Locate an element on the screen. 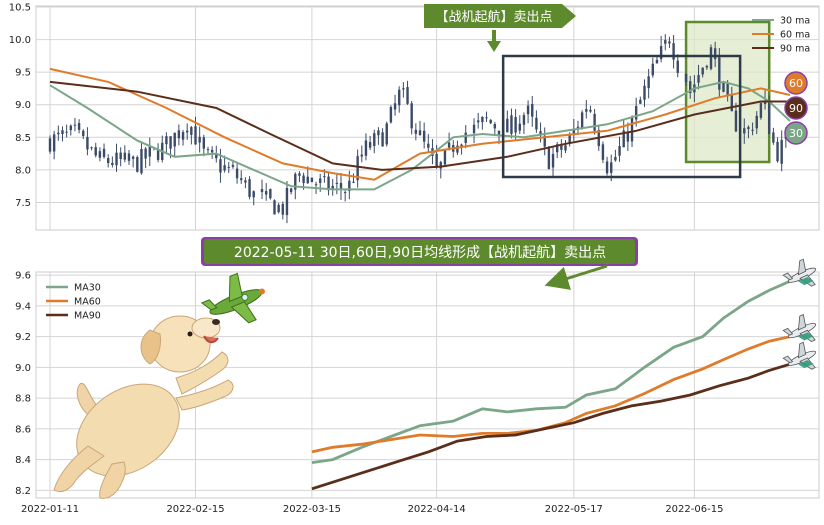 The image size is (824, 525). legend-label: MA30 is located at coordinates (87, 288).